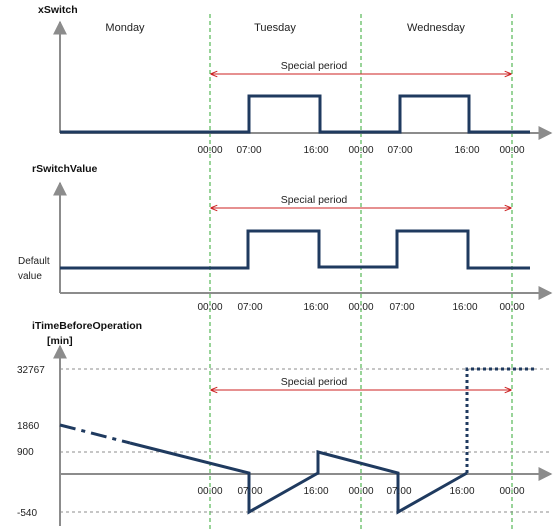 This screenshot has height=532, width=560. I want to click on chart-title: xSwitch, so click(58, 10).